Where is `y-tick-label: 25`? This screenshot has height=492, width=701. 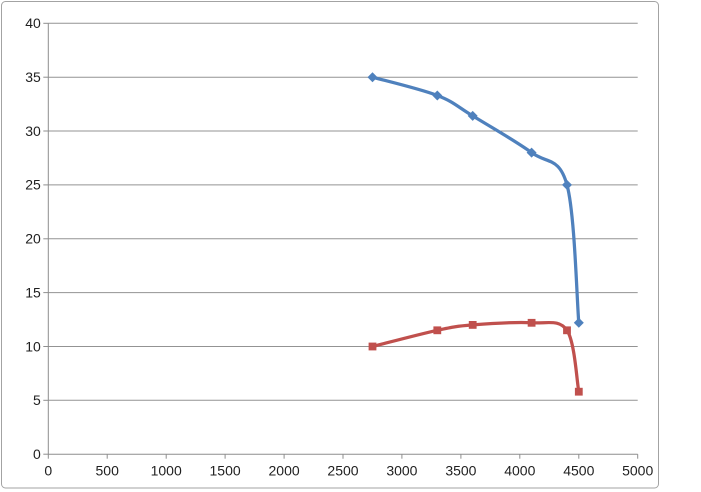 y-tick-label: 25 is located at coordinates (33, 185).